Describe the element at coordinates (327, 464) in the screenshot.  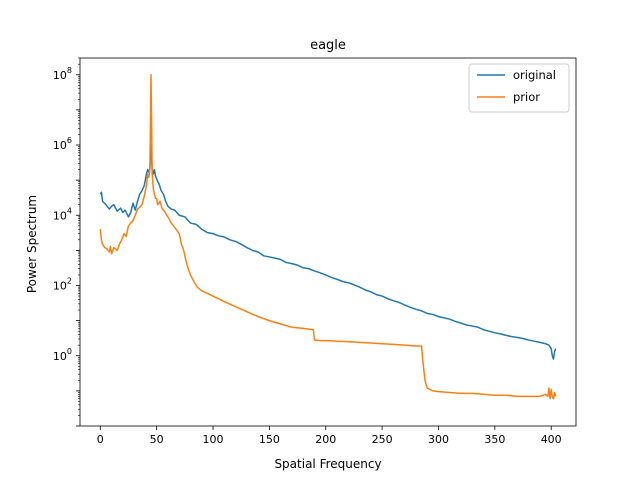
I see `x-axis-label: Spatial Frequency` at that location.